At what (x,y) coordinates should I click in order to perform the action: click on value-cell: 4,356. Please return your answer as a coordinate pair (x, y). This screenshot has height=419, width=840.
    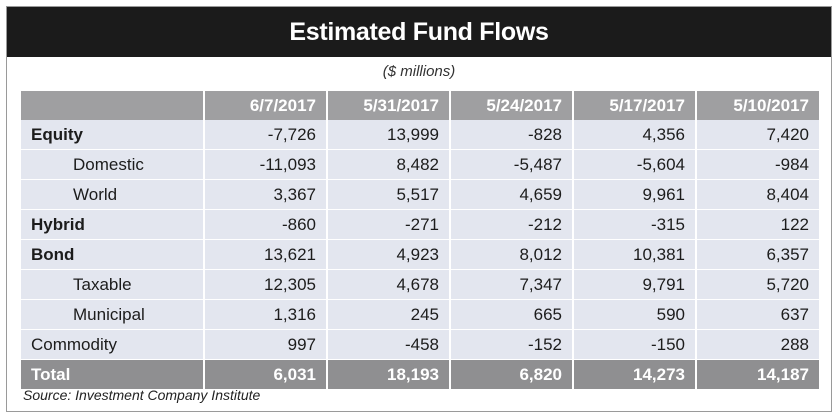
    Looking at the image, I should click on (635, 135).